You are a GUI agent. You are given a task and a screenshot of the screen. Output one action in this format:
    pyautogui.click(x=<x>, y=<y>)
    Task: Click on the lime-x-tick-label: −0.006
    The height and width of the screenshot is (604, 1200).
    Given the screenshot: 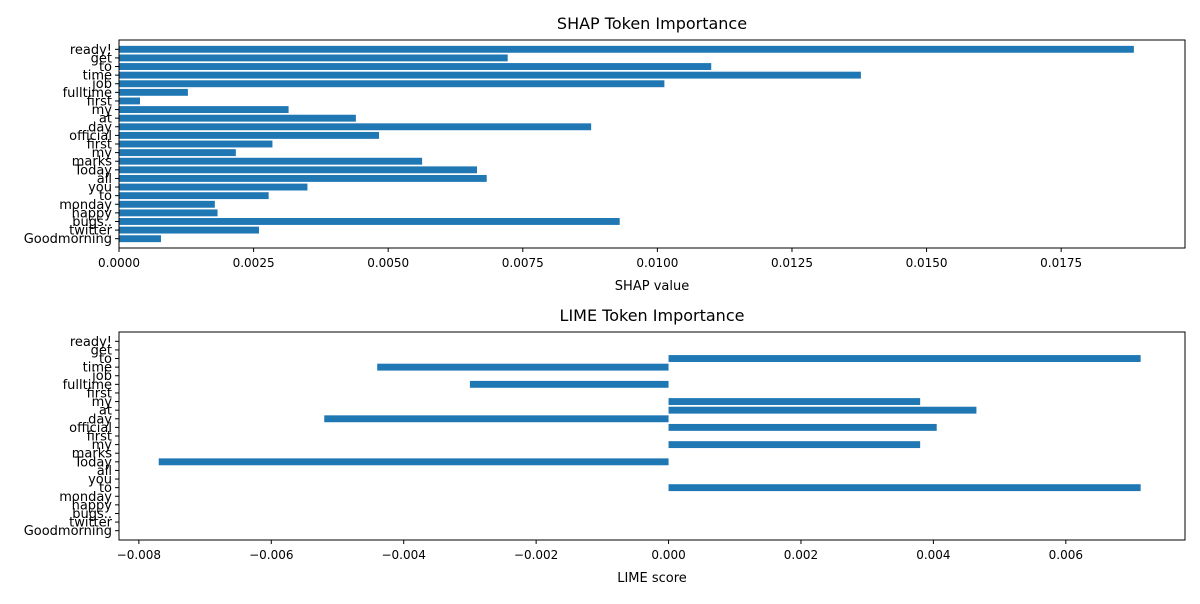 What is the action you would take?
    pyautogui.click(x=271, y=555)
    